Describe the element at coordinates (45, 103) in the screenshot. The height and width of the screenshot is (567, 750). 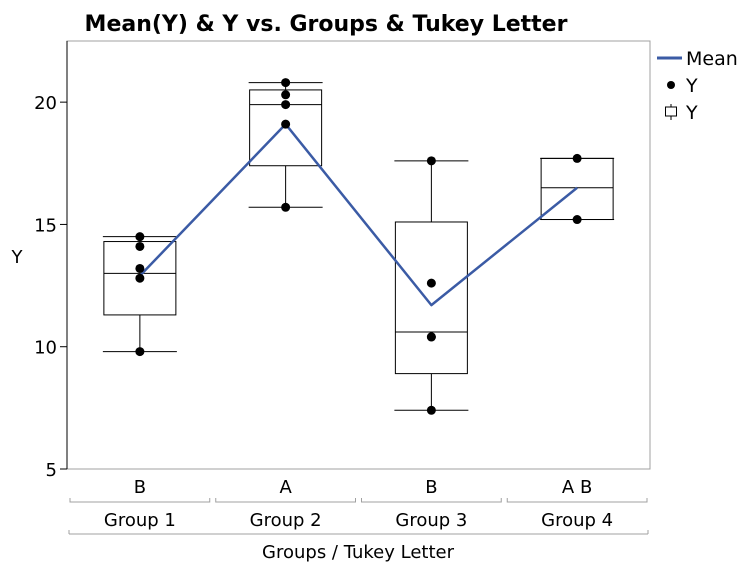
I see `y-tick-label: 20` at that location.